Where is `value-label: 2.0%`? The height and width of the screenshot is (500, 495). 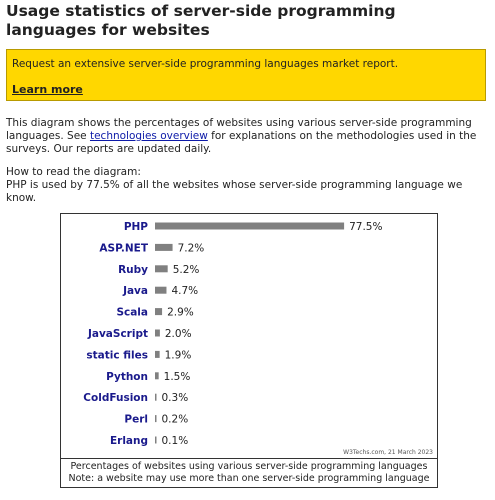
value-label: 2.0% is located at coordinates (178, 334).